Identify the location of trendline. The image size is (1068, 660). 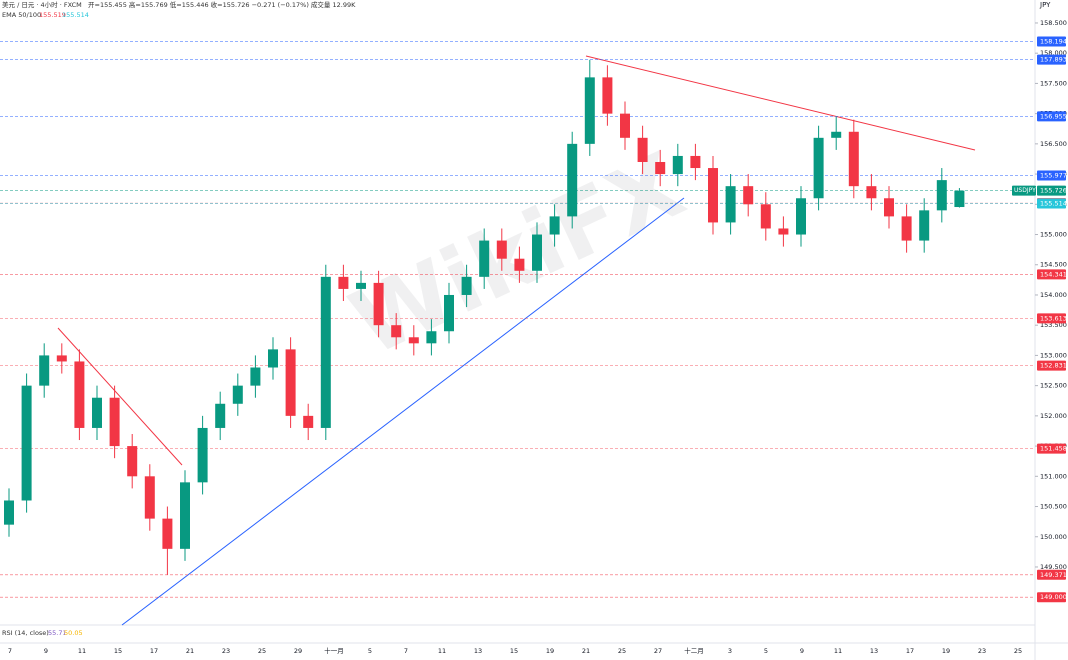
(120, 396).